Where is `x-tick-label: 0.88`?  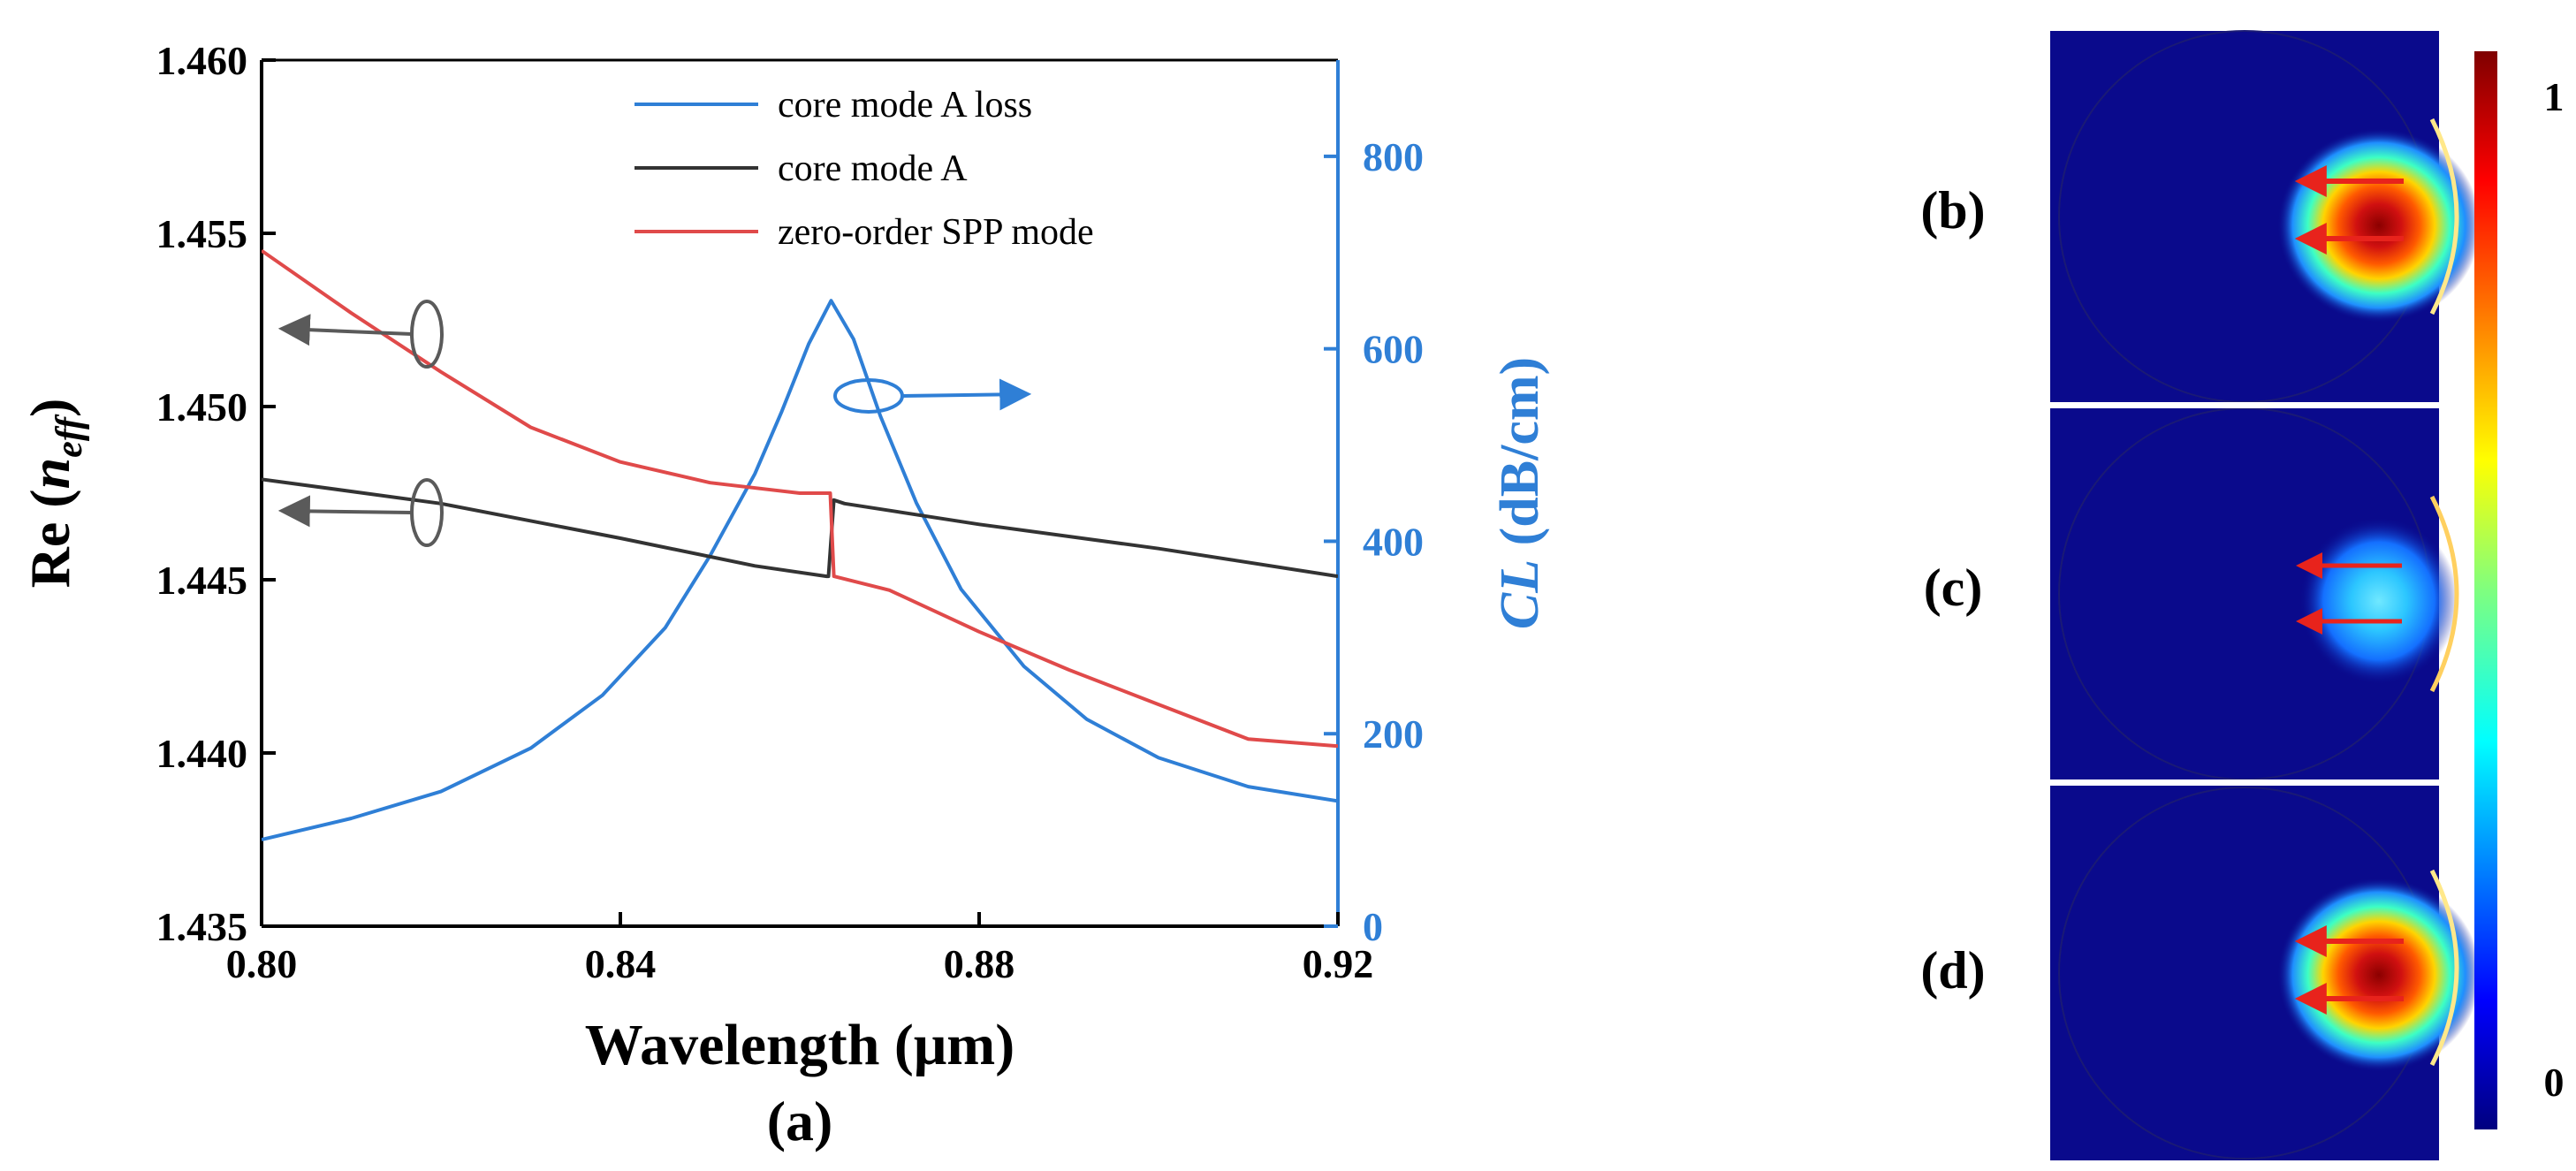
x-tick-label: 0.88 is located at coordinates (980, 963).